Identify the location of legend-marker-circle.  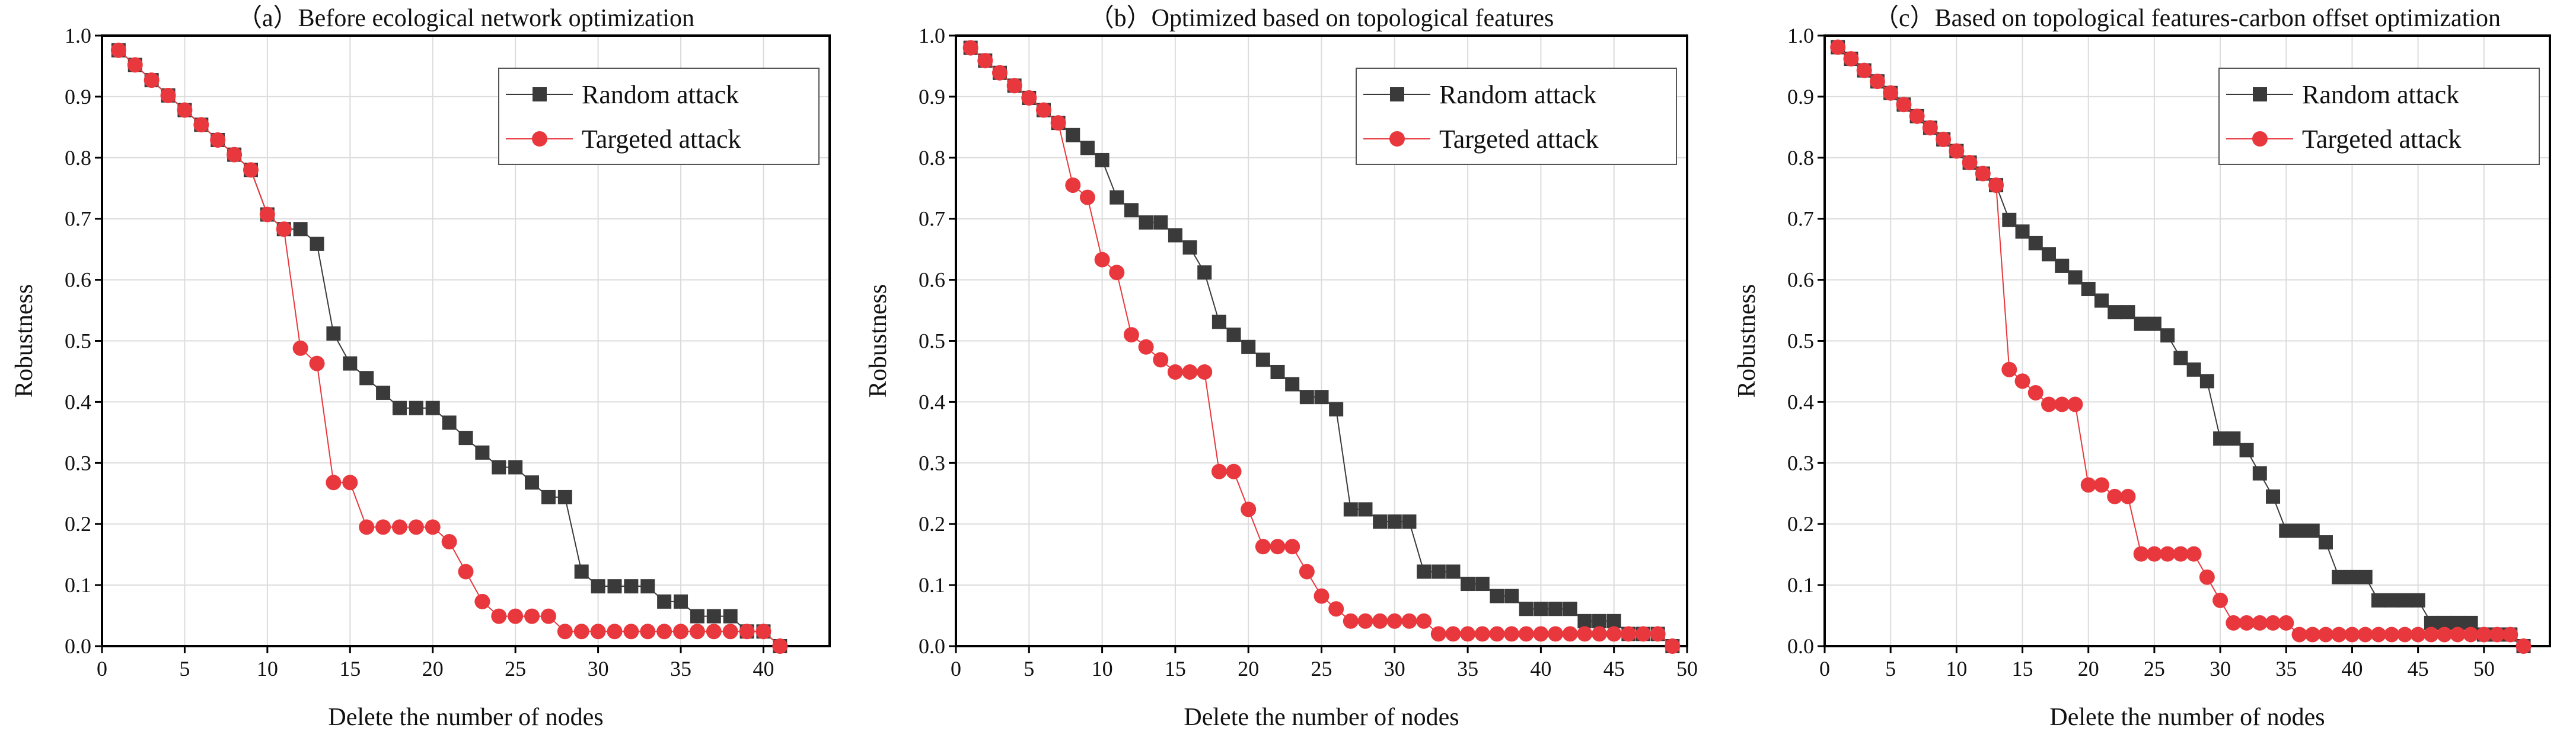
(2260, 139).